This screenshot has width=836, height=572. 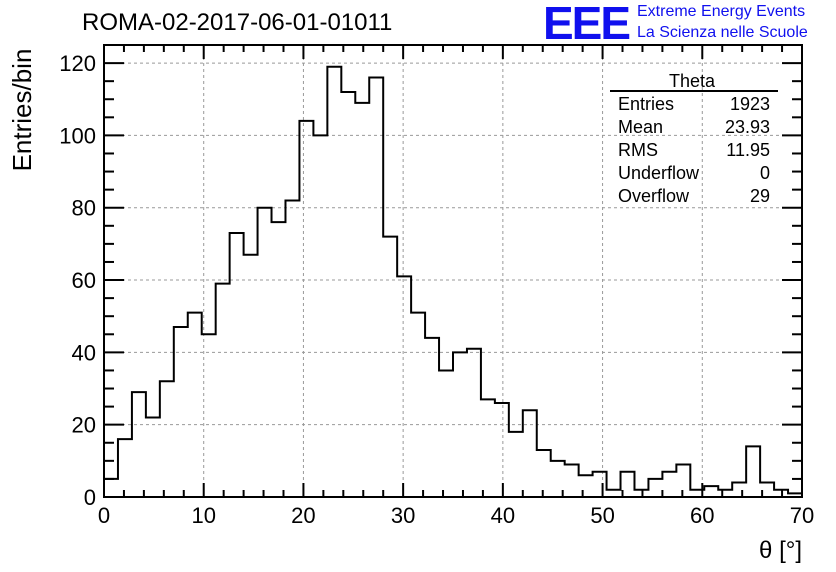 What do you see at coordinates (403, 515) in the screenshot?
I see `x-tick-label: 30` at bounding box center [403, 515].